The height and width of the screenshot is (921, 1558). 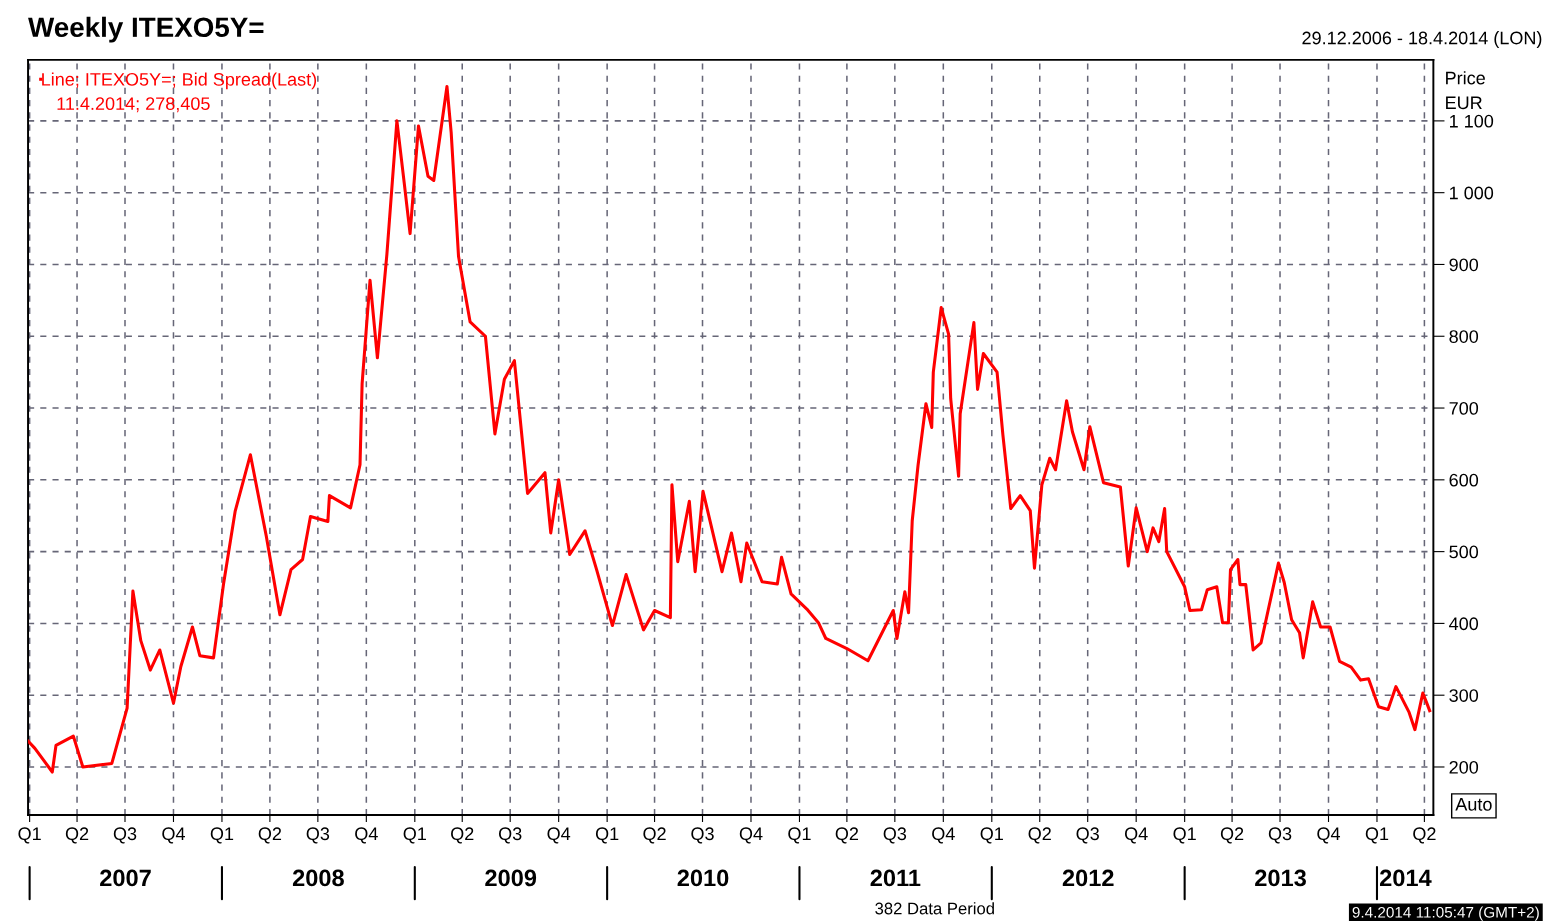 I want to click on x2-tick-label: 2007, so click(x=125, y=878).